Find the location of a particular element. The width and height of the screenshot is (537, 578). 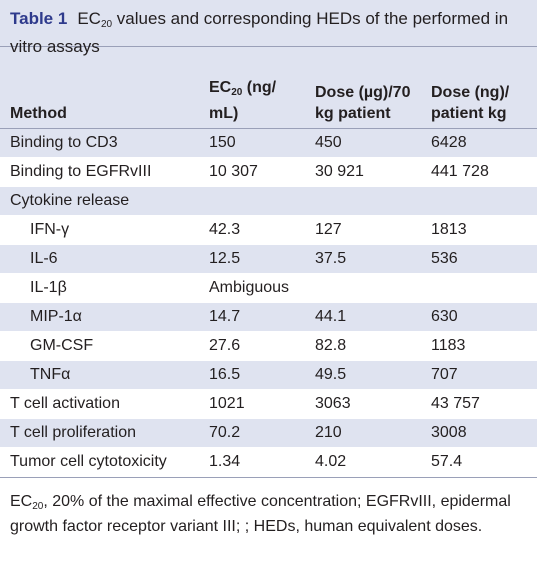

header-method: Method is located at coordinates (99, 87).